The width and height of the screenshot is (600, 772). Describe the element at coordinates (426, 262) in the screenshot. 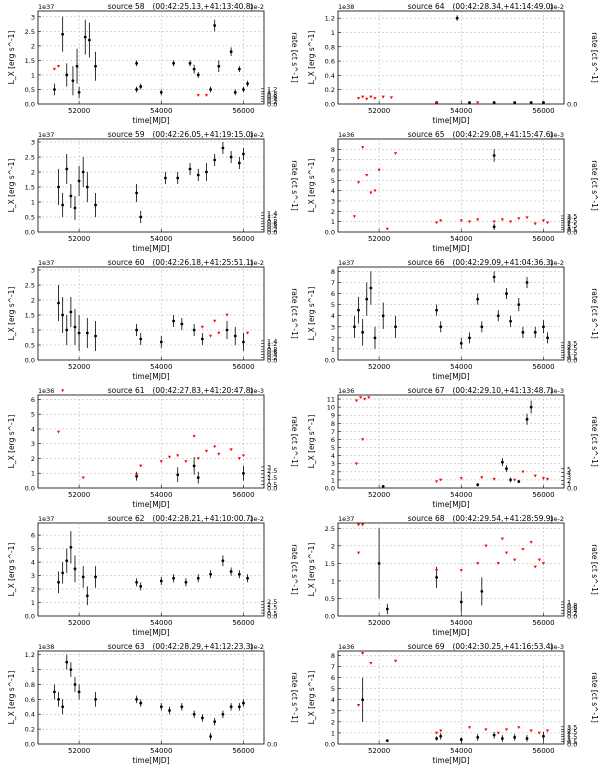

I see `panel-source-name: source 66` at that location.